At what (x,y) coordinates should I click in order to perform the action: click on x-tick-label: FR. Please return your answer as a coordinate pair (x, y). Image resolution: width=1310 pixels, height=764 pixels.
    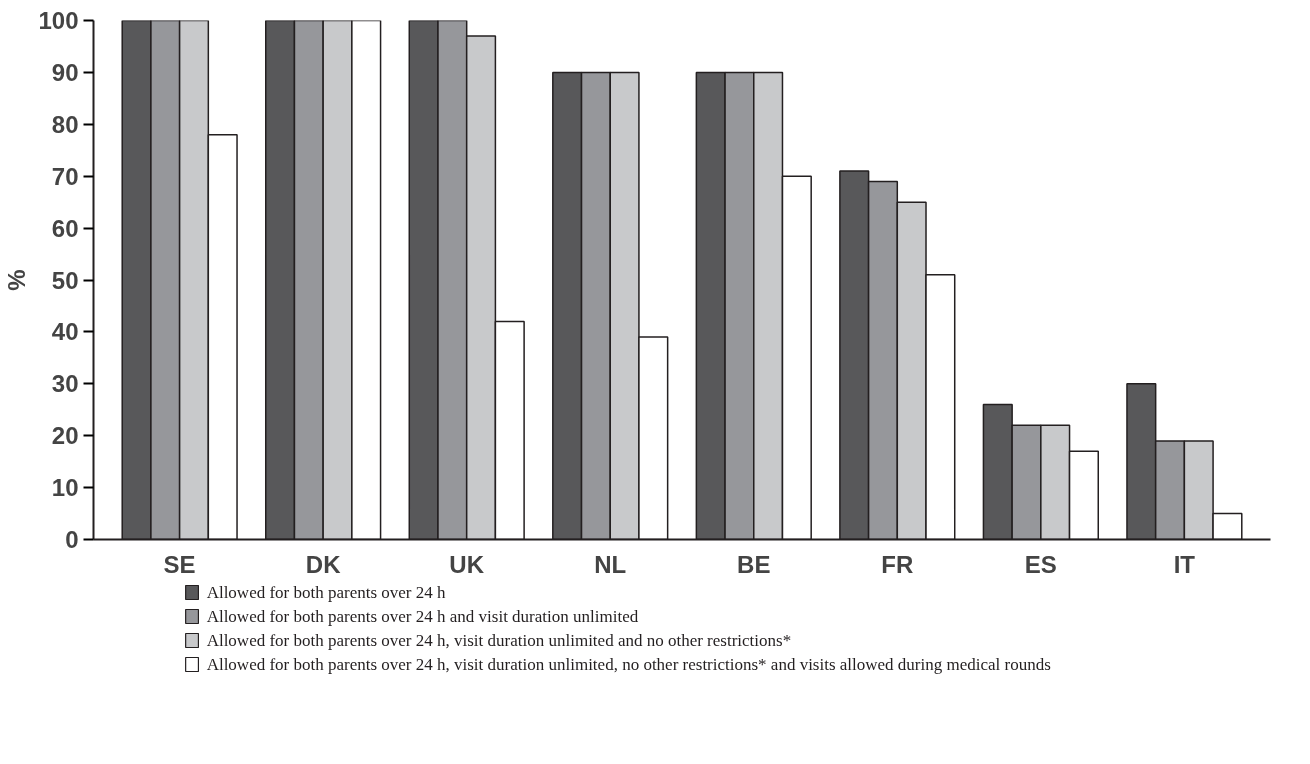
    Looking at the image, I should click on (897, 564).